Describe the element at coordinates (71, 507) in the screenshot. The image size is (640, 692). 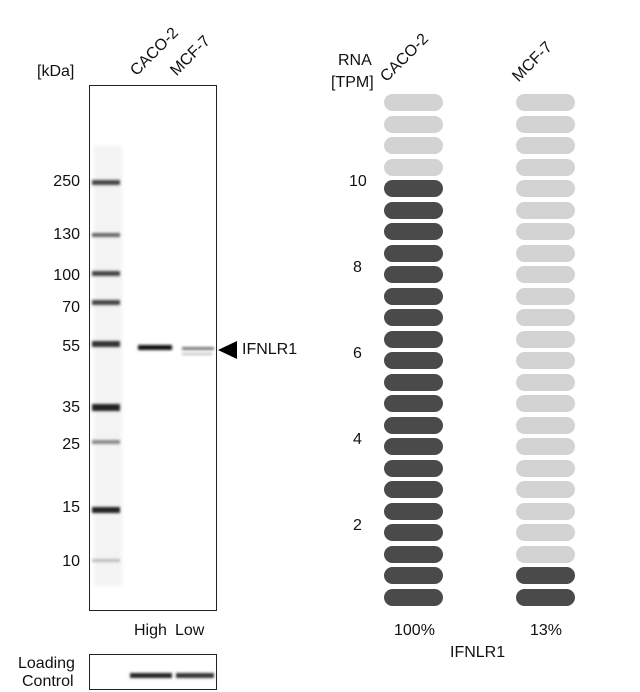
I see `marker-label: 15` at that location.